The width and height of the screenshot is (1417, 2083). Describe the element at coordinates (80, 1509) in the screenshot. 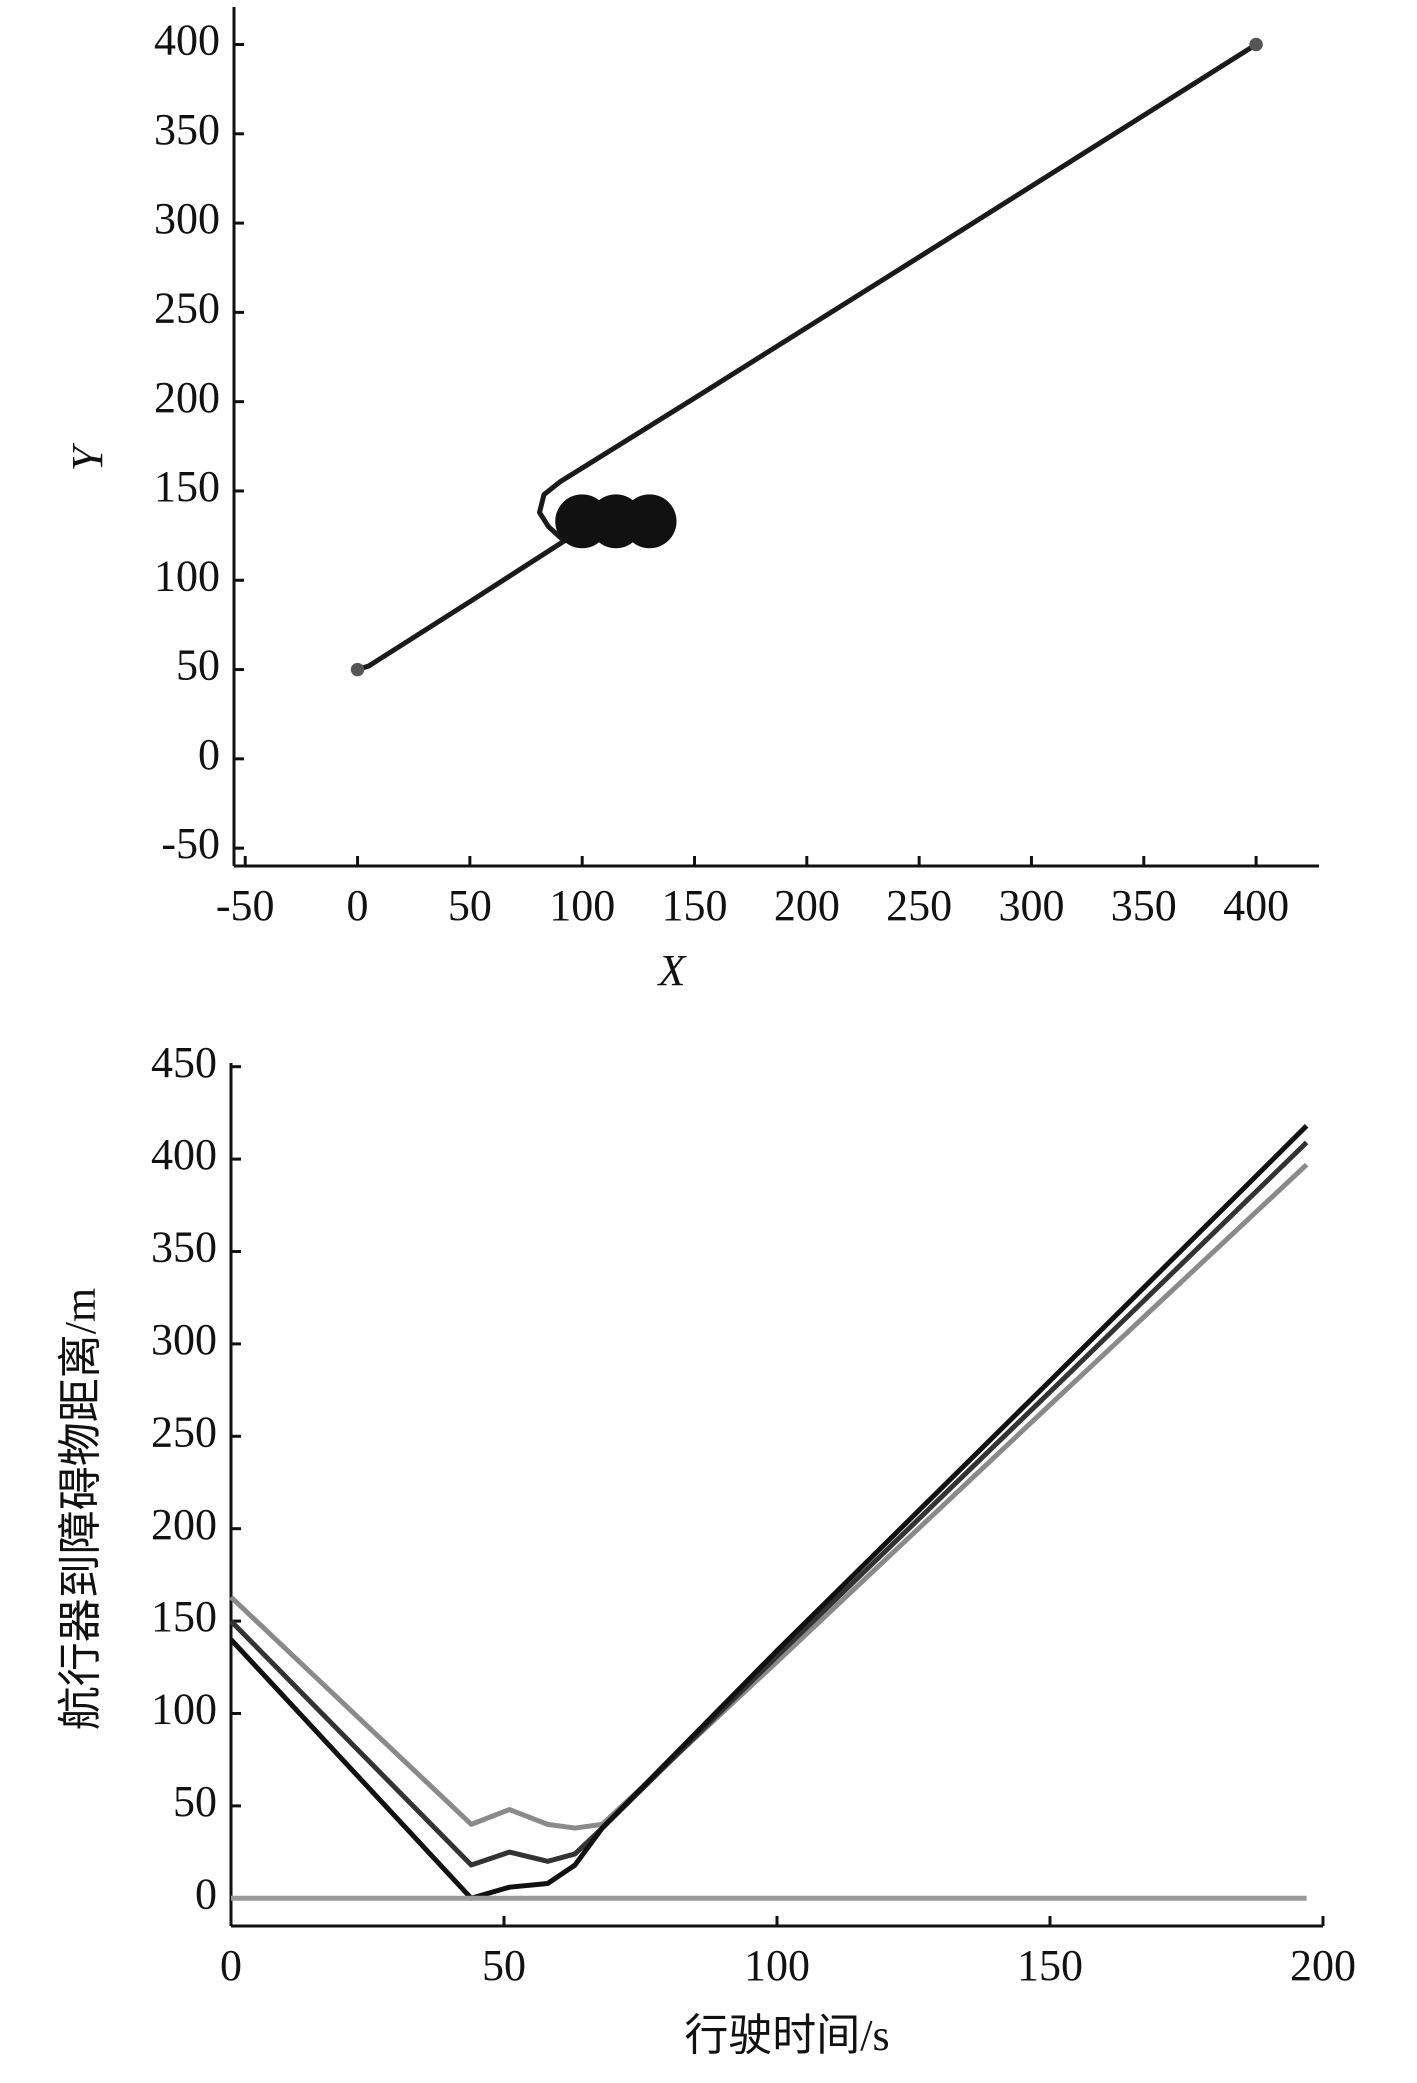

I see `y-axis-label: 航行器到障碍物距离/m` at that location.